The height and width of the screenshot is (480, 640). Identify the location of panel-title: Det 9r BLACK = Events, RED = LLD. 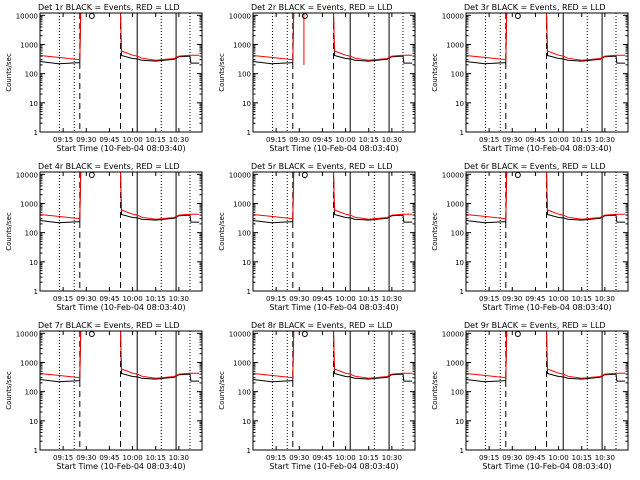
(535, 325).